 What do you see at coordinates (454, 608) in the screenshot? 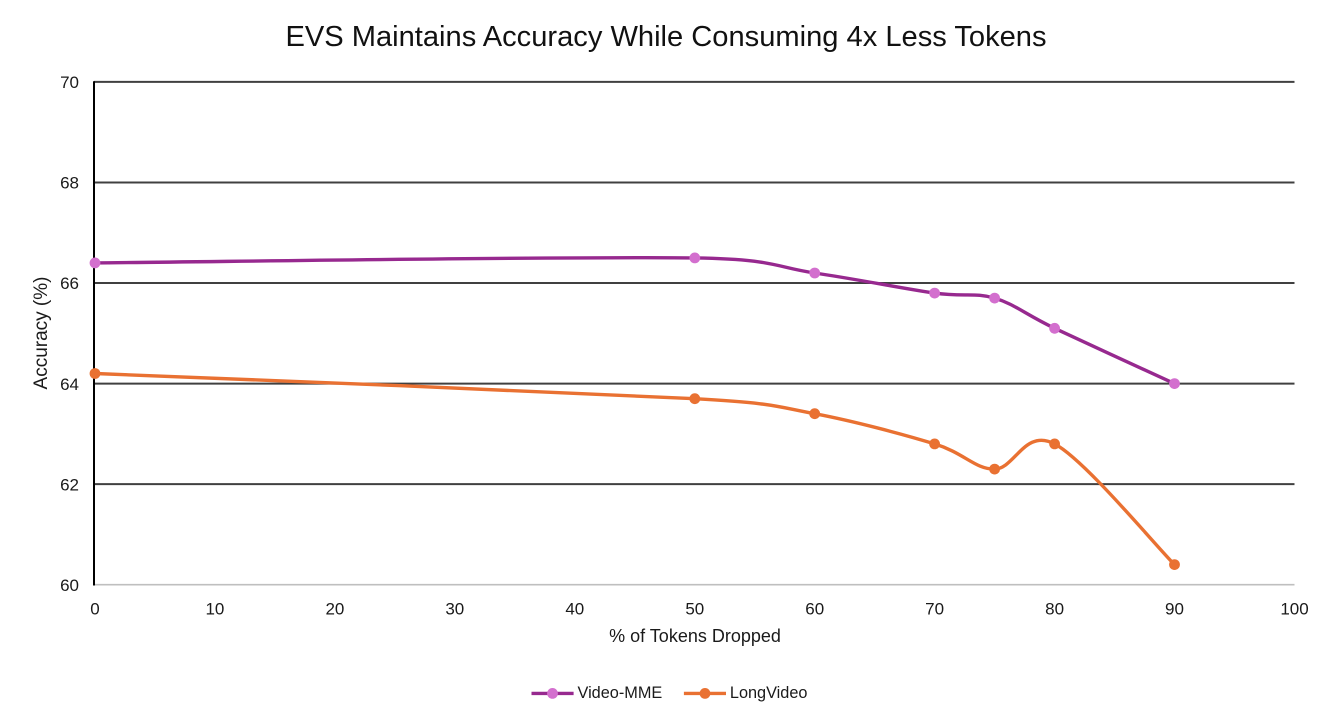
I see `svg-text: 30` at bounding box center [454, 608].